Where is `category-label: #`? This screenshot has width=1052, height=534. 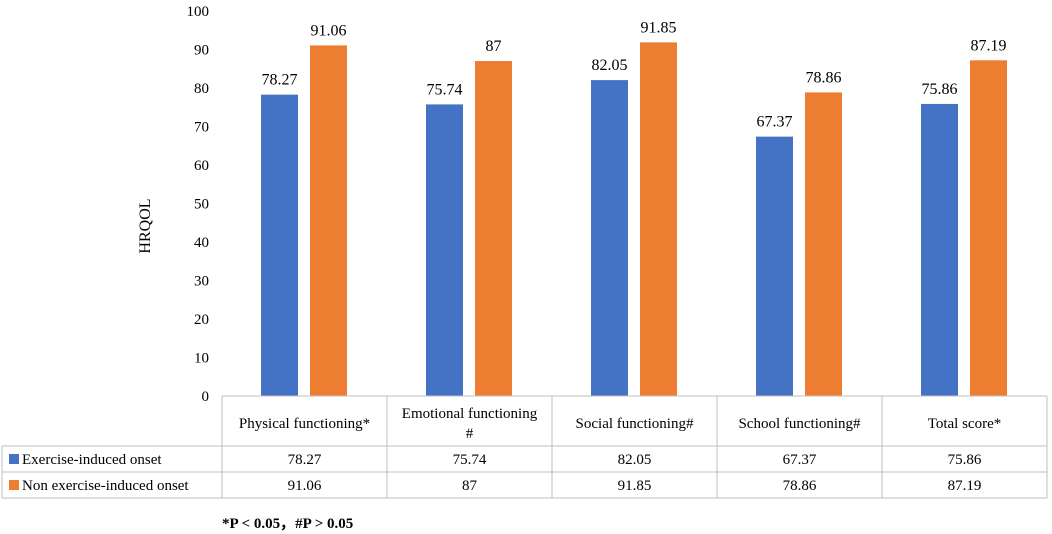
category-label: # is located at coordinates (470, 434).